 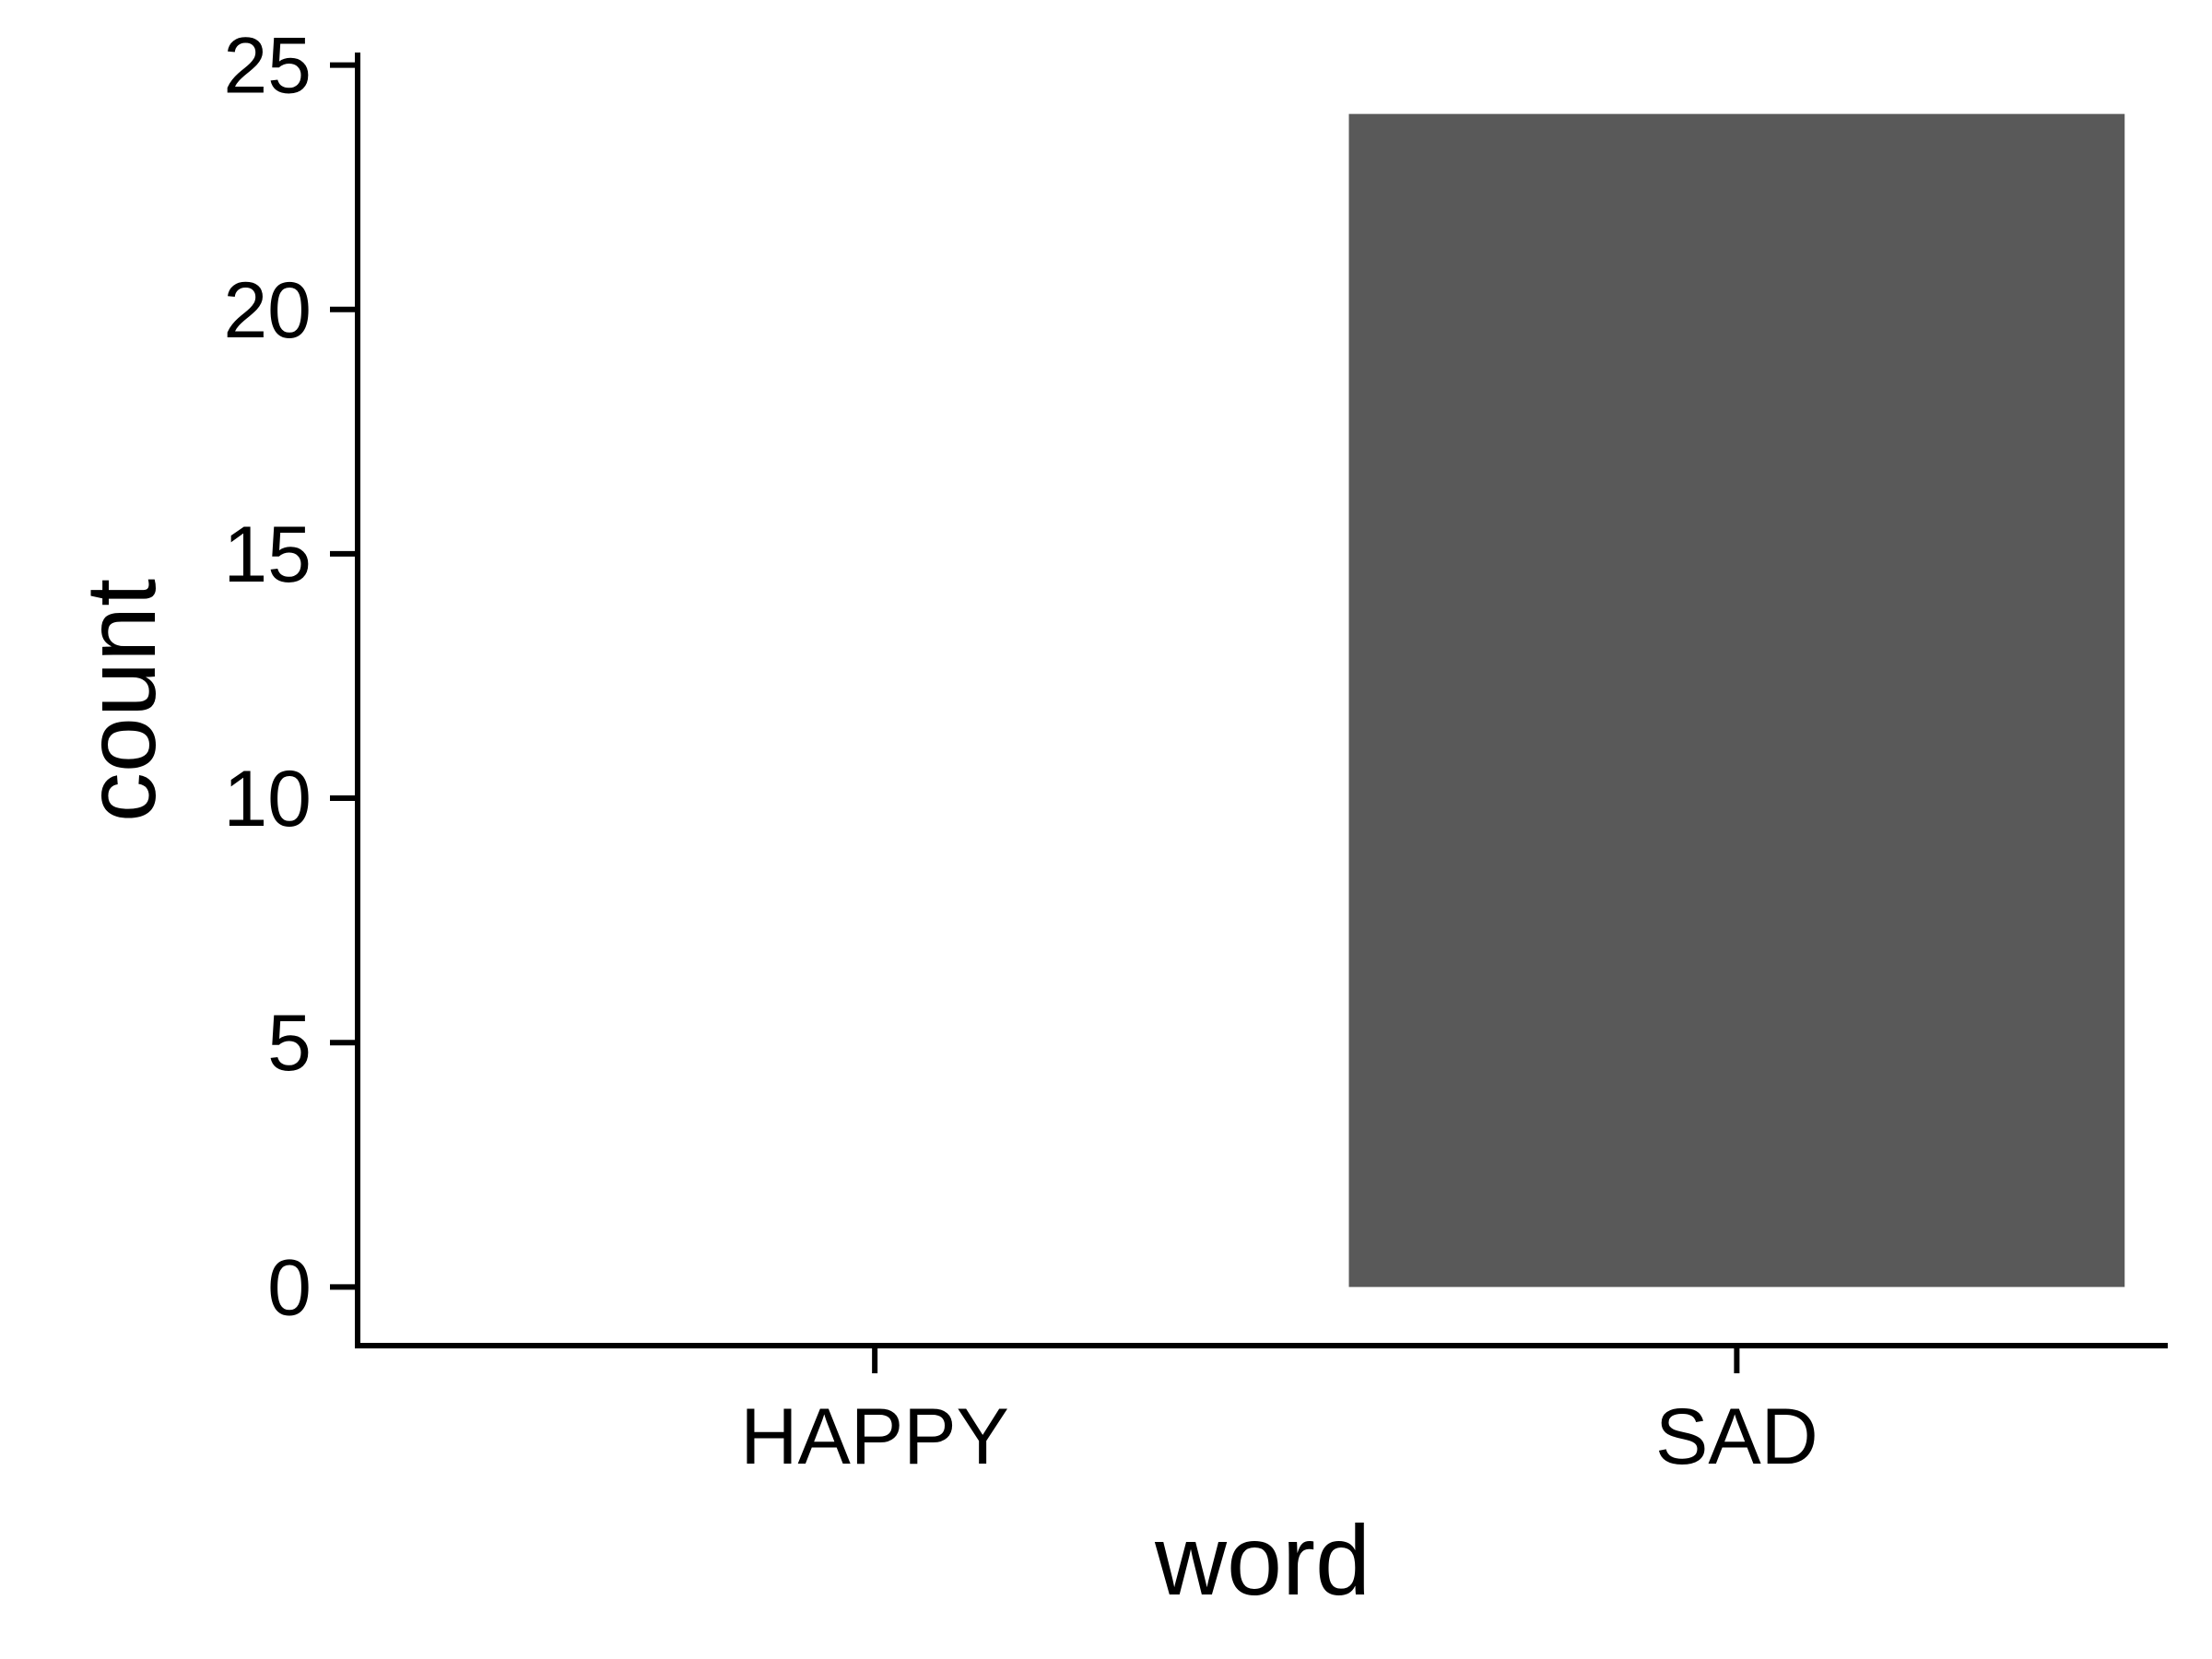 I want to click on x-axis-title: word, so click(x=1262, y=1560).